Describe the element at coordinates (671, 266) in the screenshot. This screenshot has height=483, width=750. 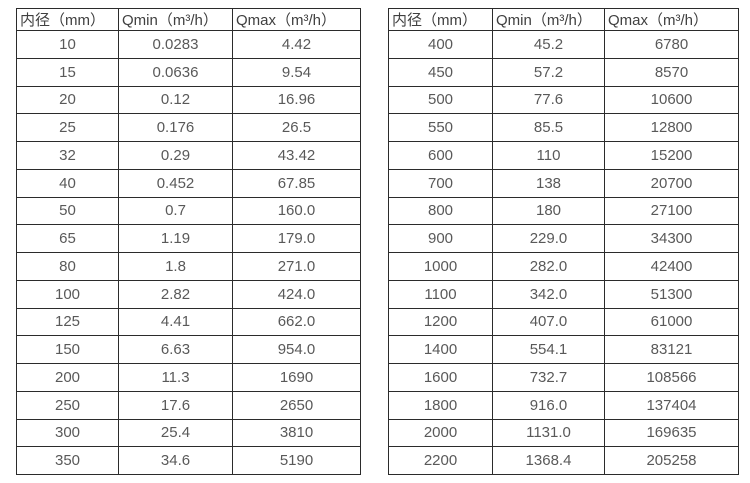
I see `qmax-cell: 42400` at that location.